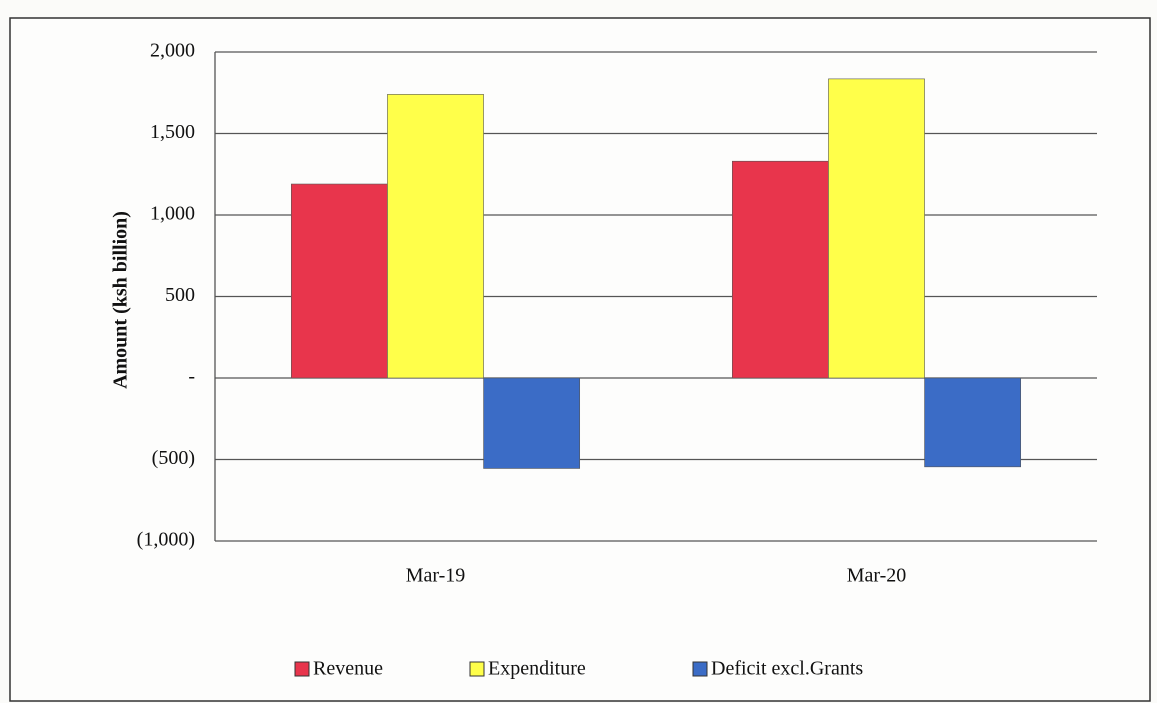  I want to click on y-tick-label: (1,000), so click(166, 540).